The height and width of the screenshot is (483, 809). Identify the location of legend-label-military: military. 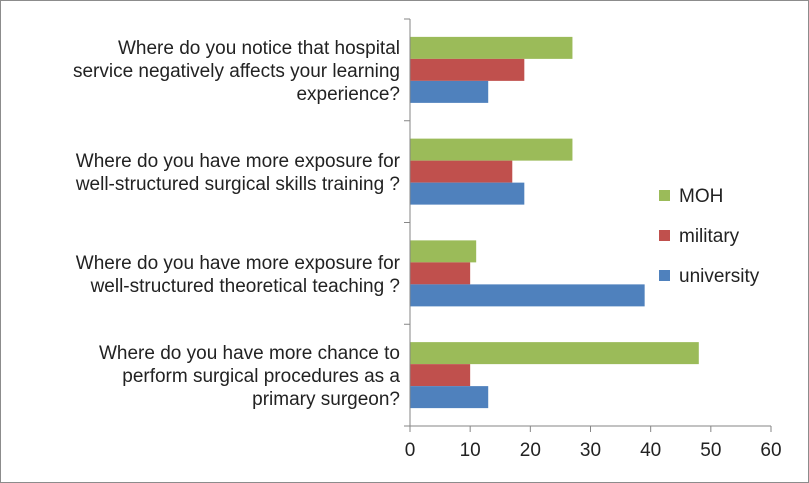
(709, 236).